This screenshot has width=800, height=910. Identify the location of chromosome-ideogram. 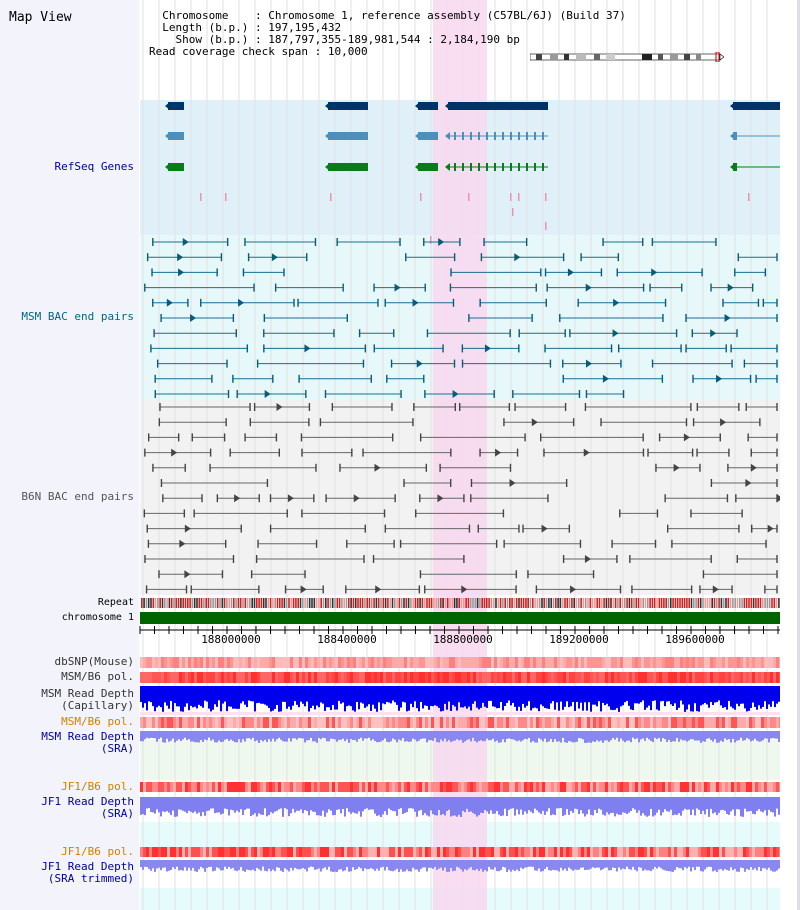
(627, 57).